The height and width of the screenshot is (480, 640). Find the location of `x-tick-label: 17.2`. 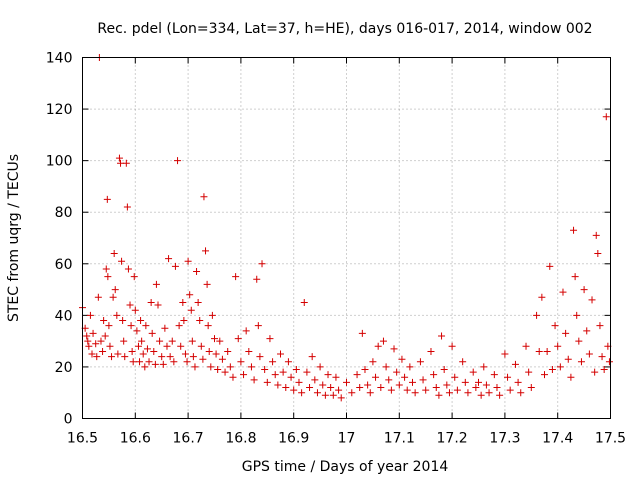

x-tick-label: 17.2 is located at coordinates (452, 439).